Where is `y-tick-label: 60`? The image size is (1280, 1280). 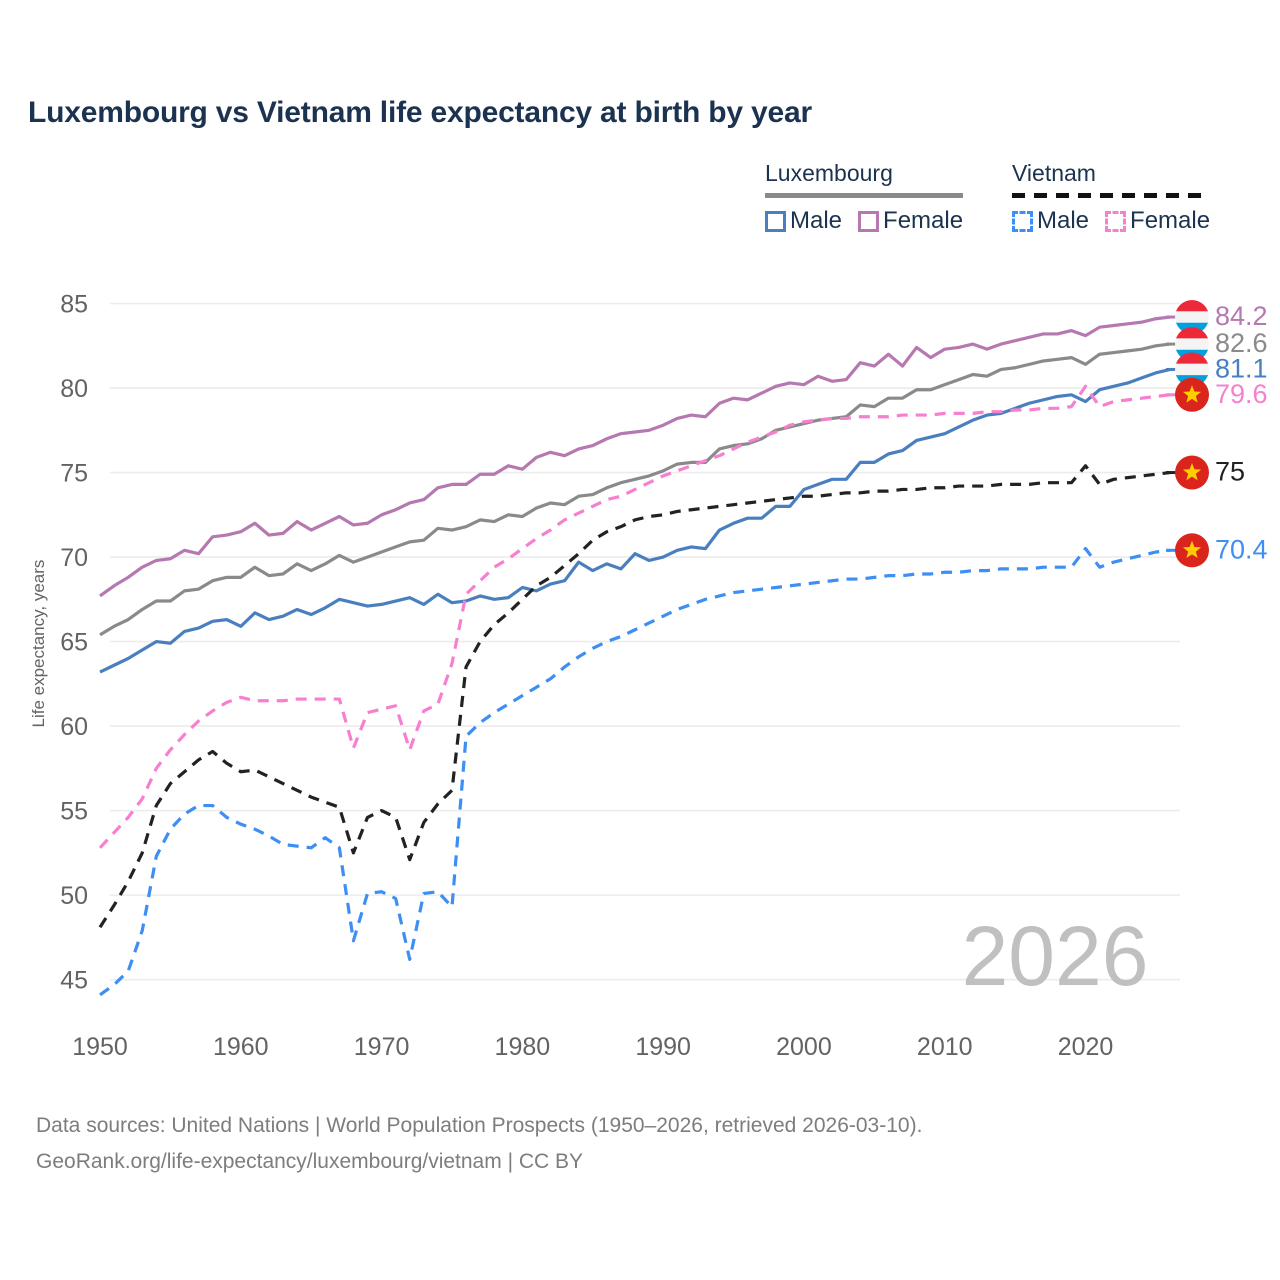 y-tick-label: 60 is located at coordinates (74, 727).